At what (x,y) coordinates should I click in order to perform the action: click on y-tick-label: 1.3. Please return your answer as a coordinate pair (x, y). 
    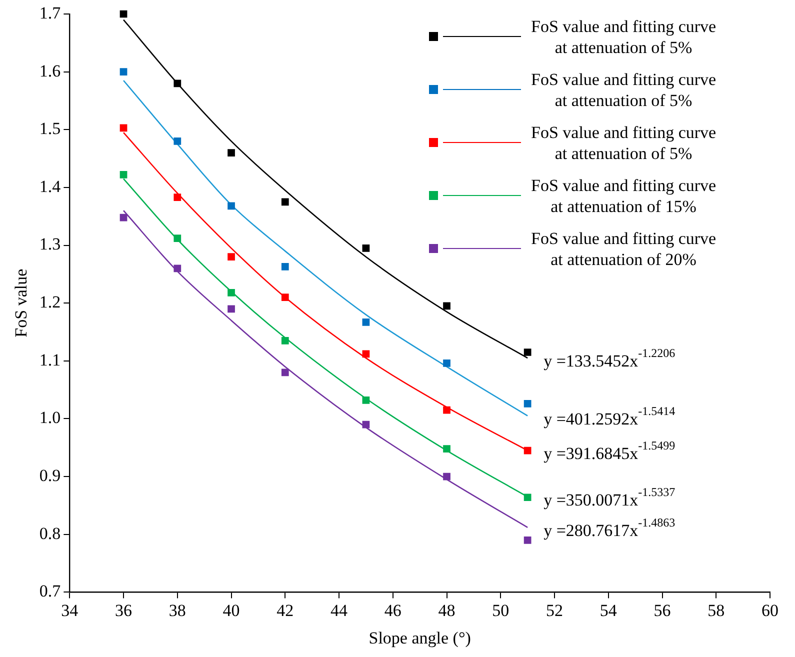
    Looking at the image, I should click on (50, 244).